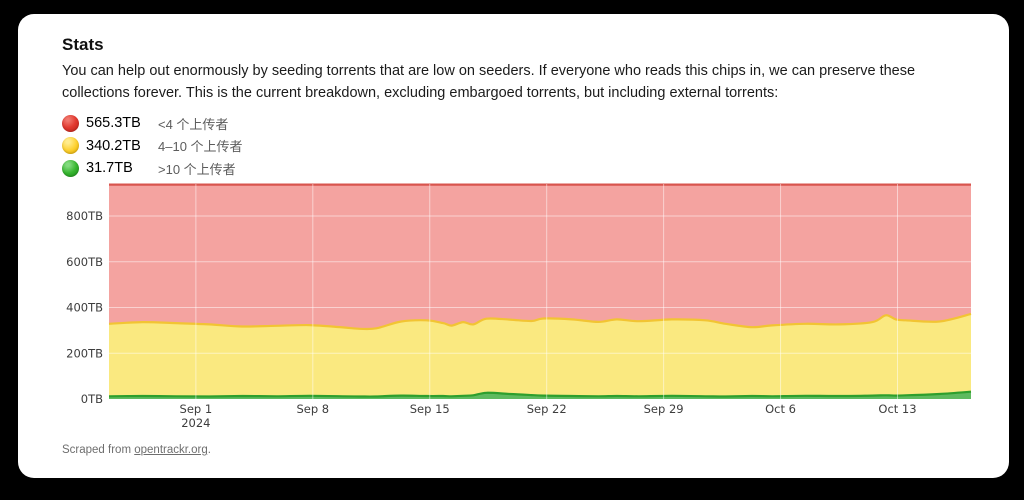 This screenshot has height=500, width=1024. I want to click on svg-text: 400TB, so click(84, 308).